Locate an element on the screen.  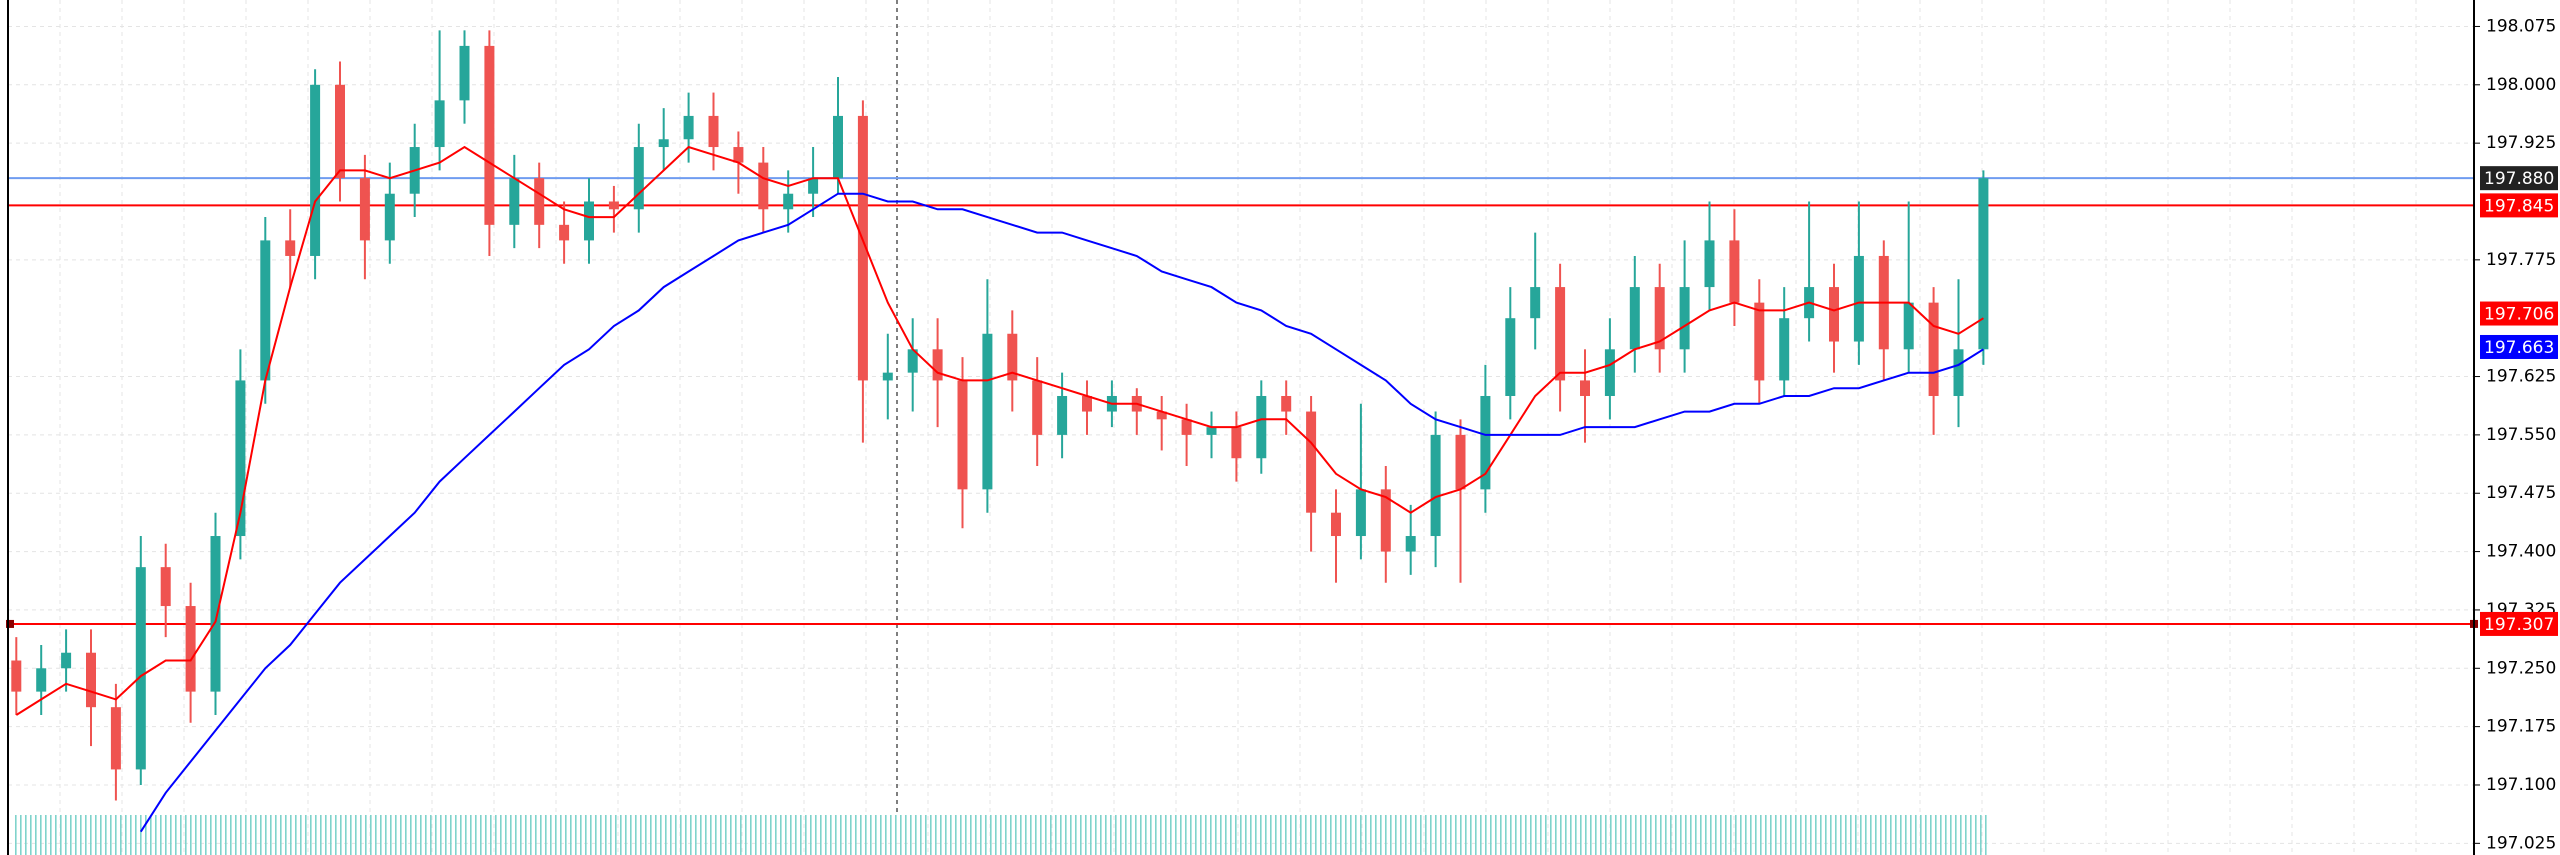
y-tick-label: 197.250 is located at coordinates (2521, 668).